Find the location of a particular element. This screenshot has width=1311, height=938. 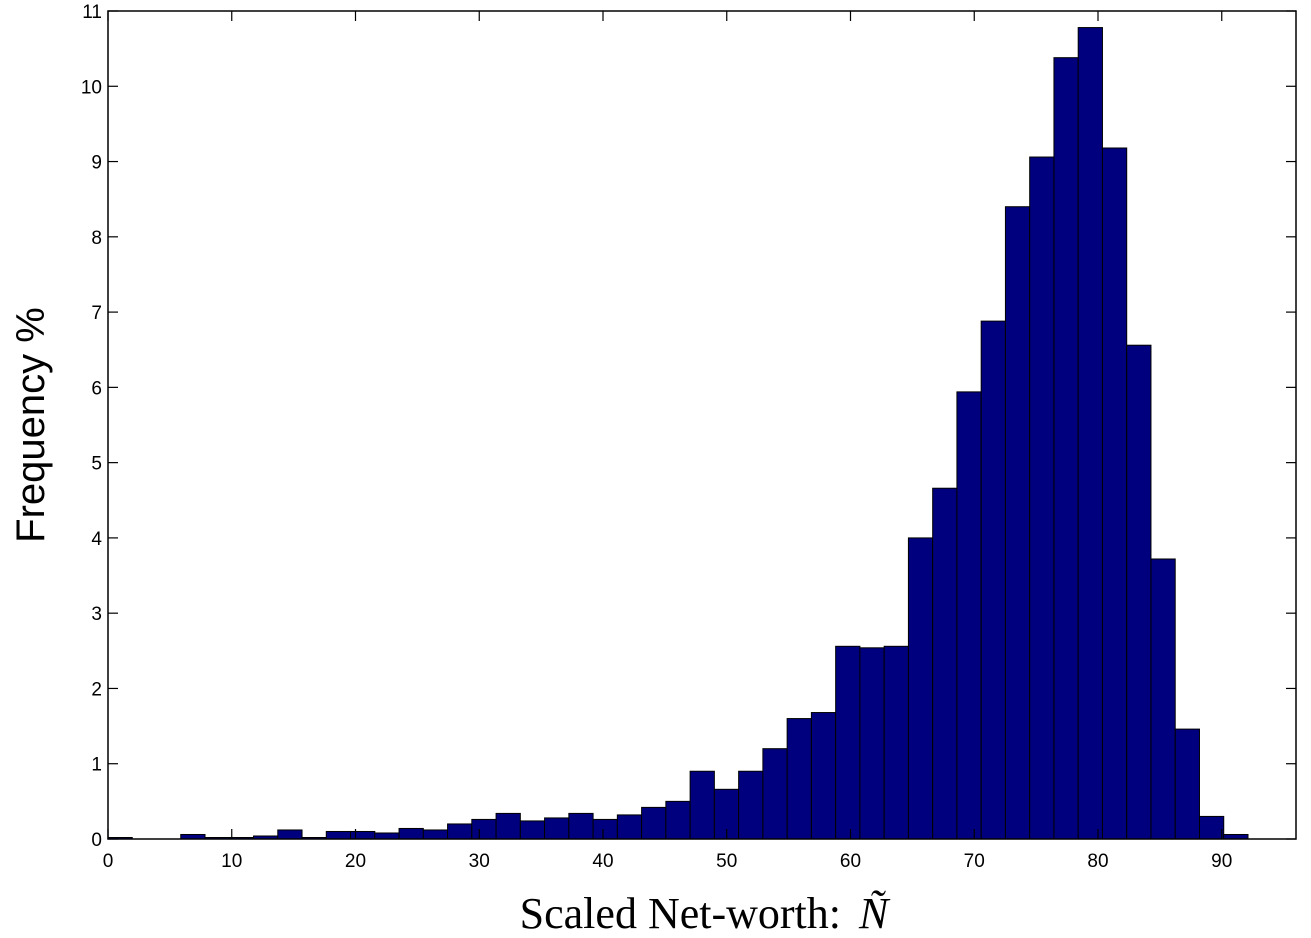

x-tick-label: 40 is located at coordinates (602, 861).